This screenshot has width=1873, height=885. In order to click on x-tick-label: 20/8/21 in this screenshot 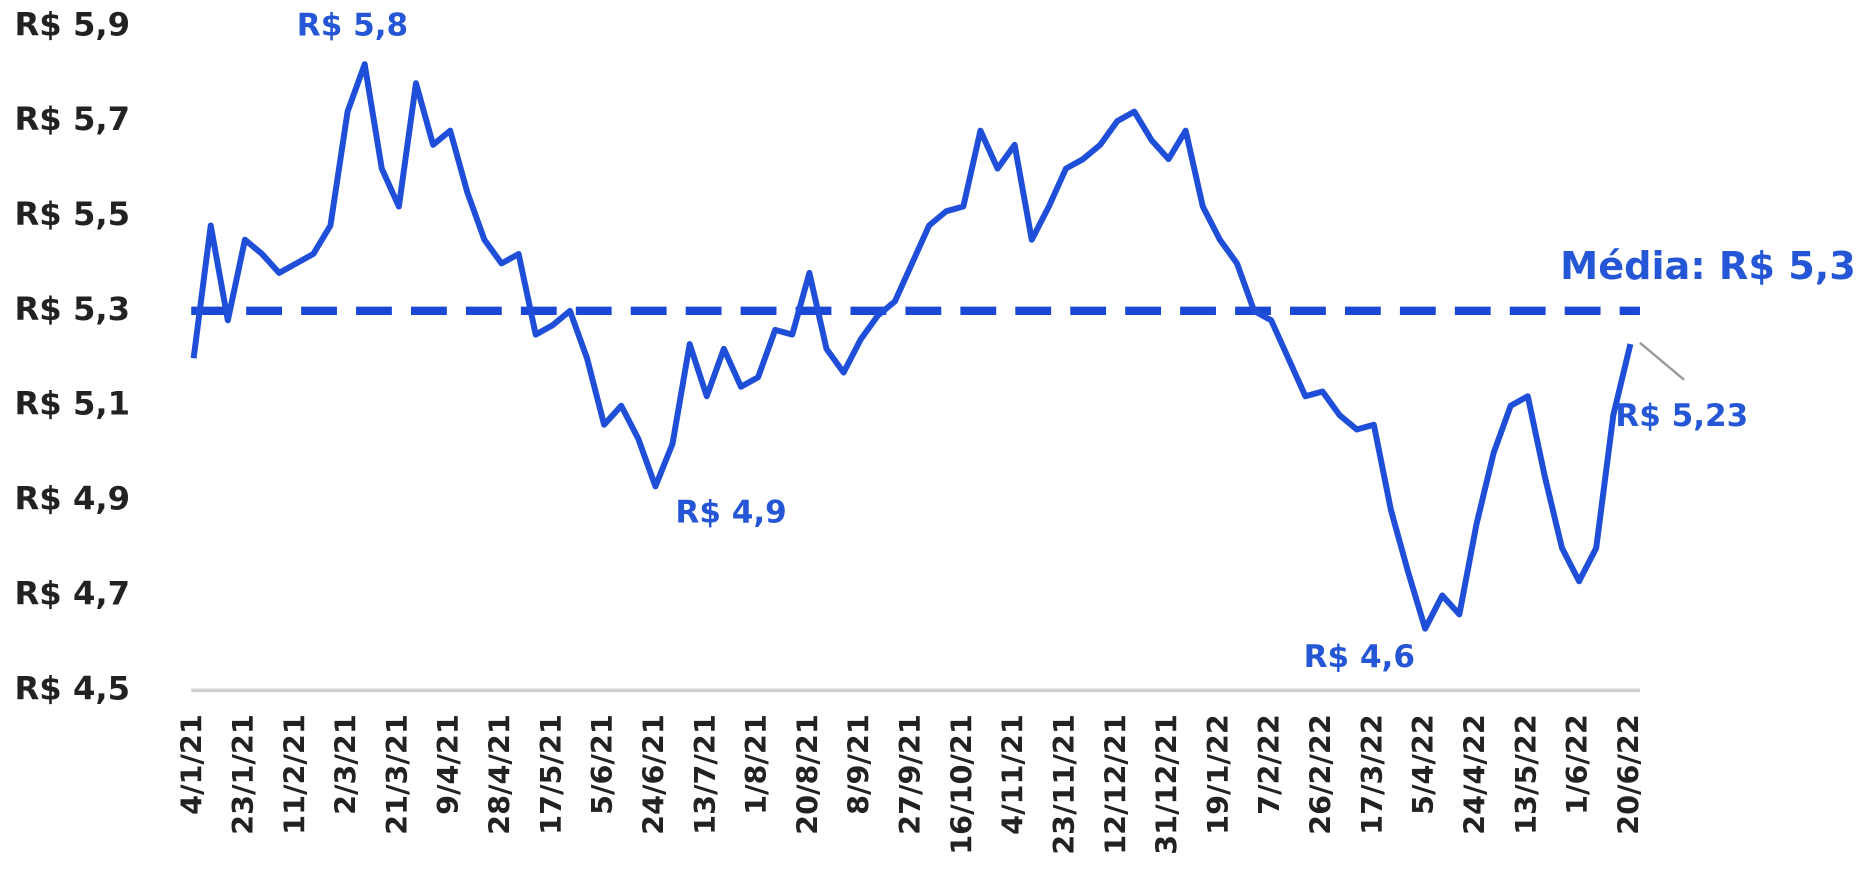, I will do `click(807, 774)`.